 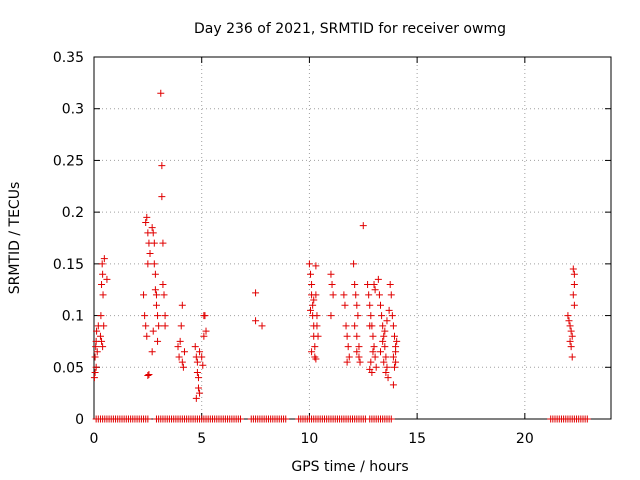 What do you see at coordinates (15, 238) in the screenshot?
I see `y-axis-label: SRMTID / TECUs` at bounding box center [15, 238].